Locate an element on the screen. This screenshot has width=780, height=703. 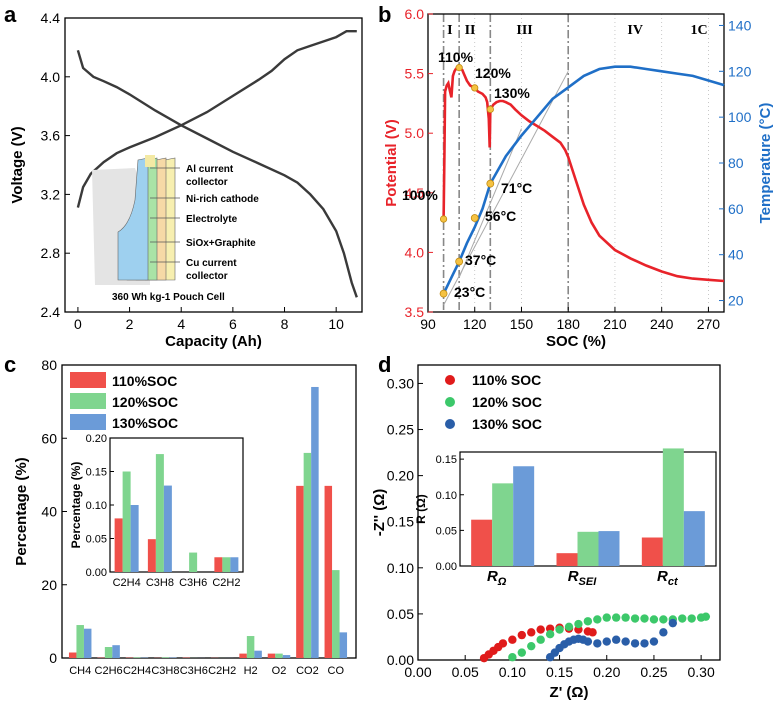
inset-y-tick-label: 0.00 is located at coordinates (446, 567).